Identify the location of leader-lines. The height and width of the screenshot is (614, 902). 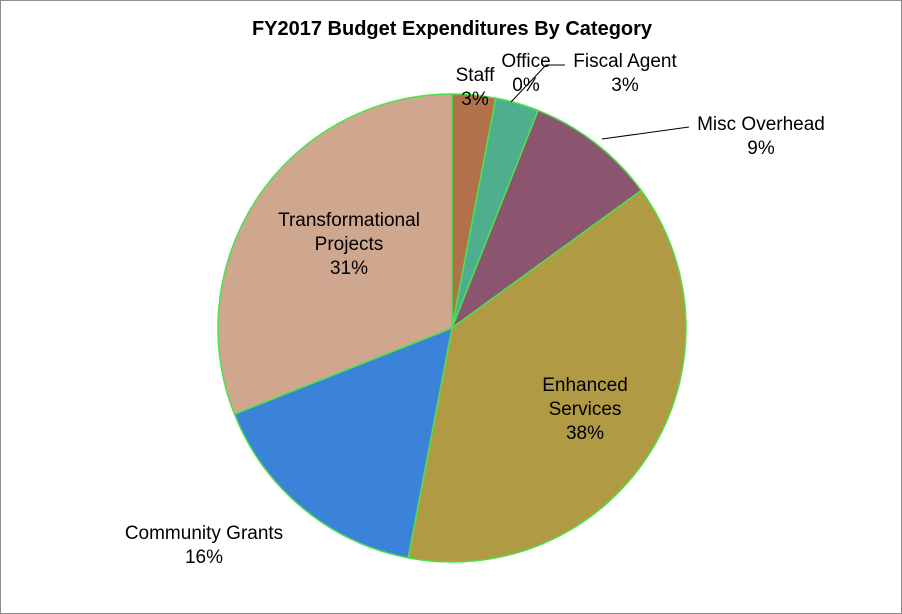
(600, 102).